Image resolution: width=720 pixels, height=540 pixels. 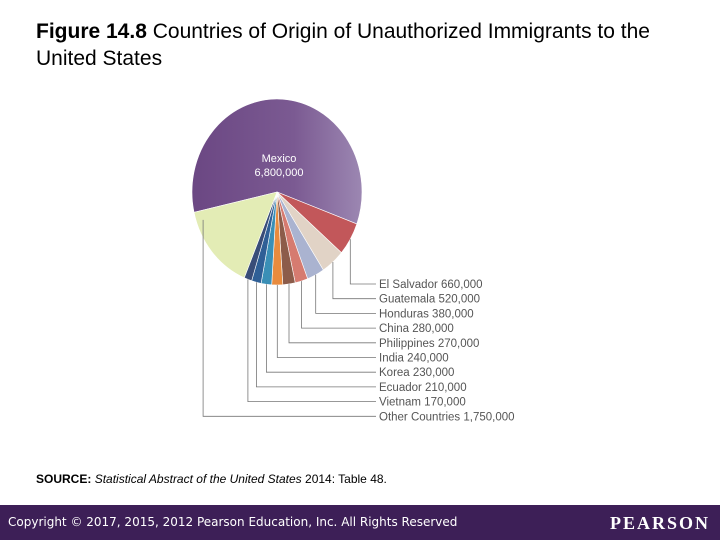 I want to click on pie-slice-other-countries, so click(x=235, y=235).